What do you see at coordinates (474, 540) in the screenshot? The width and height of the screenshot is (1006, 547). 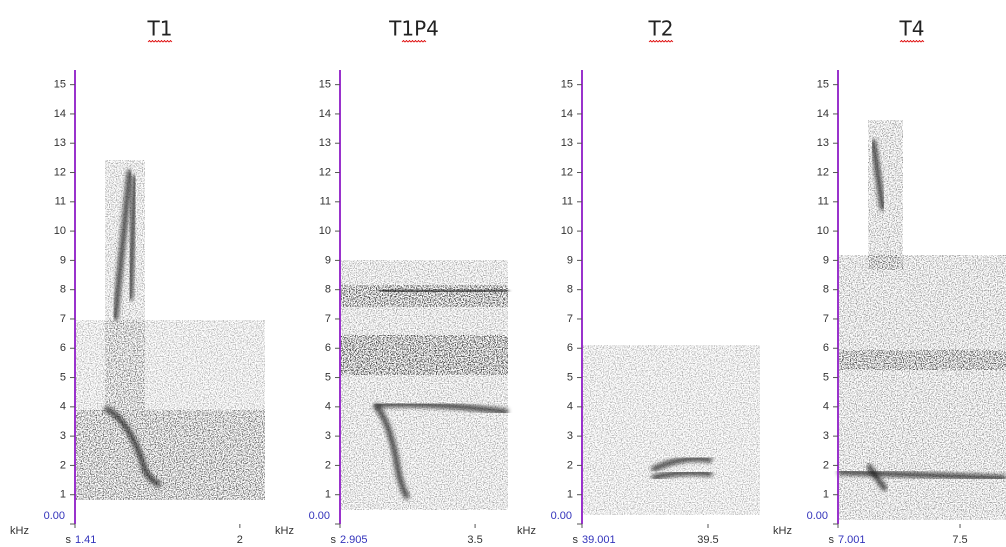 I see `x-tick-label: 3.5` at bounding box center [474, 540].